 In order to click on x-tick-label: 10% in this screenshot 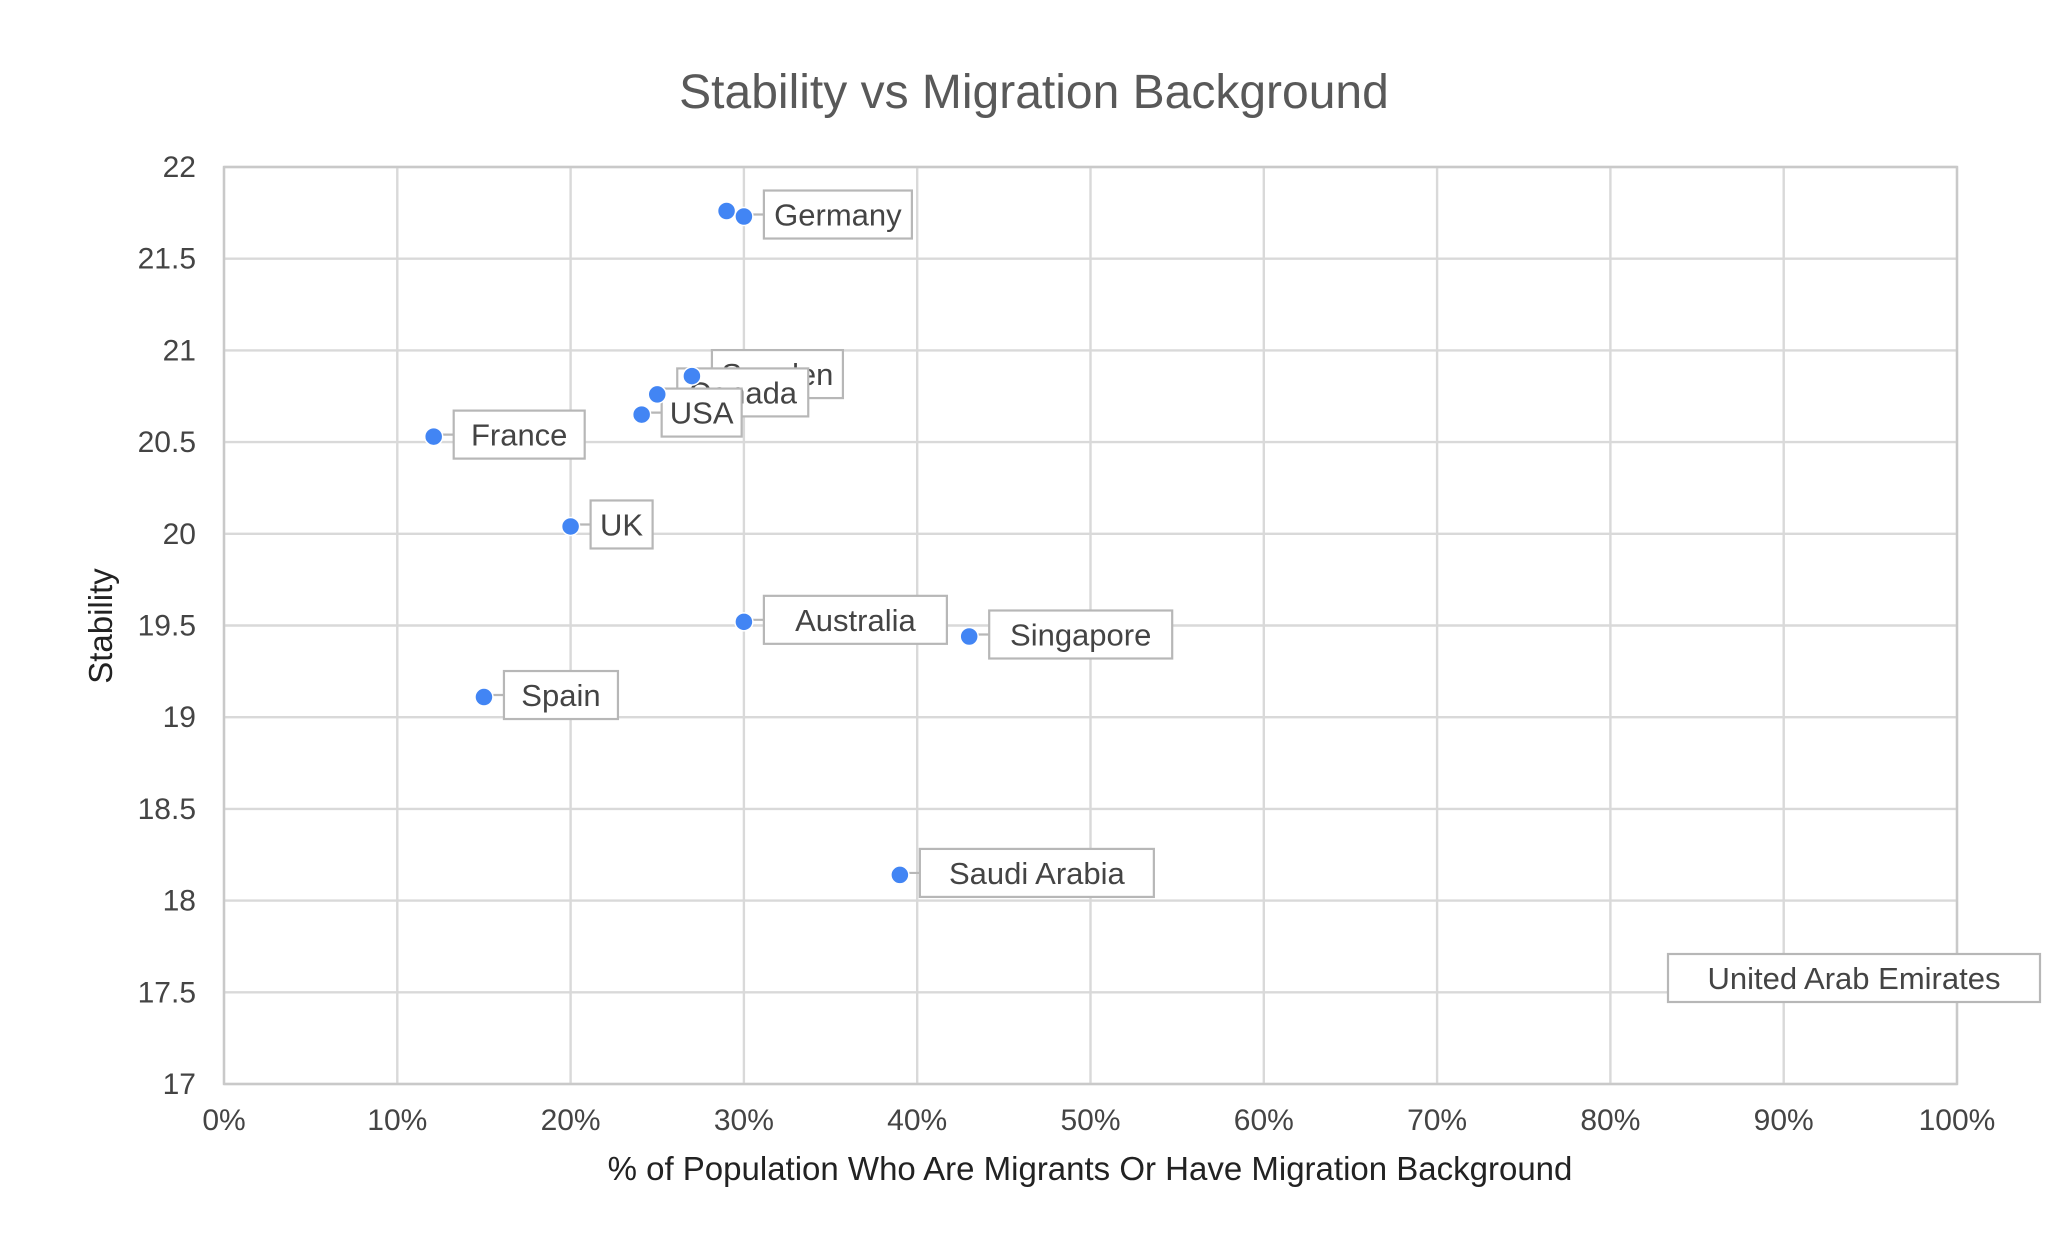, I will do `click(397, 1120)`.